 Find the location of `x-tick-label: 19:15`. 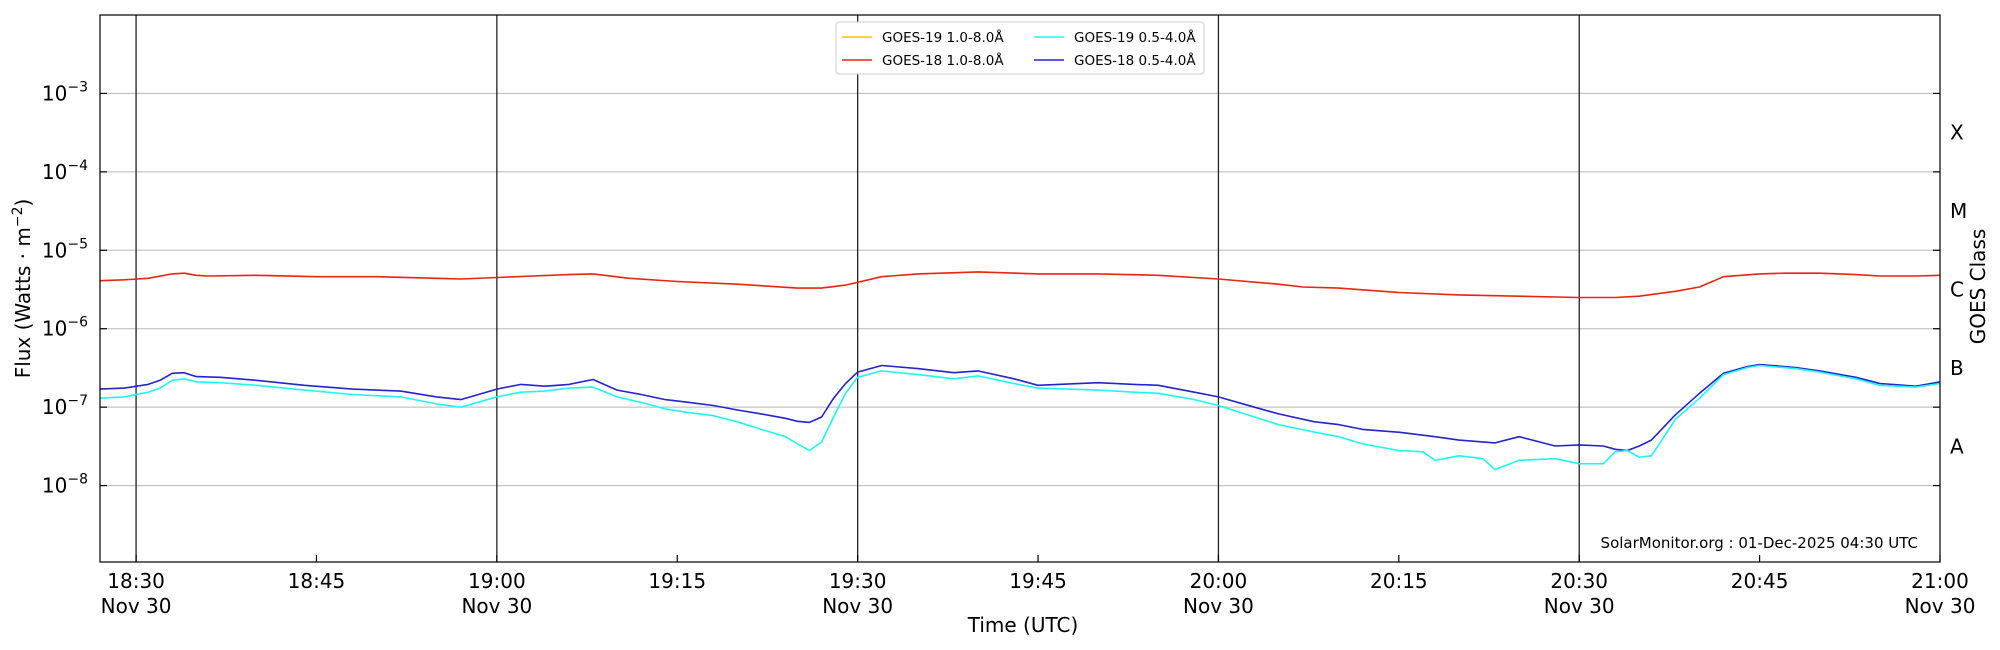

x-tick-label: 19:15 is located at coordinates (677, 581).